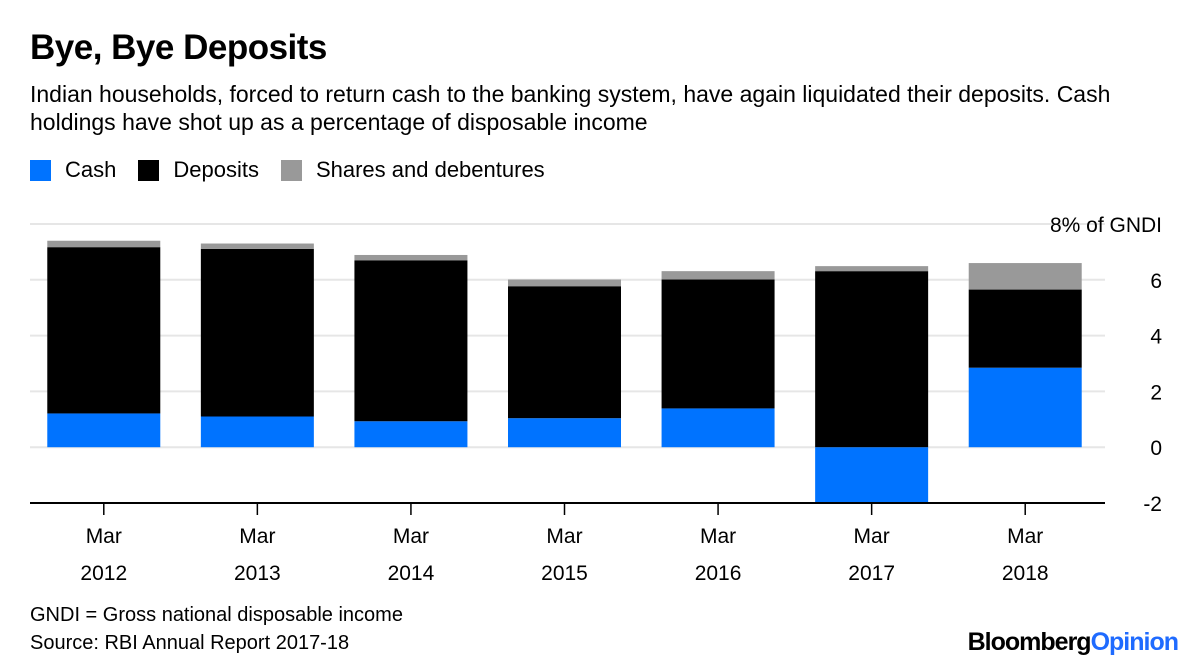 This screenshot has height=671, width=1200. What do you see at coordinates (1025, 573) in the screenshot?
I see `x-tick-label: 2018` at bounding box center [1025, 573].